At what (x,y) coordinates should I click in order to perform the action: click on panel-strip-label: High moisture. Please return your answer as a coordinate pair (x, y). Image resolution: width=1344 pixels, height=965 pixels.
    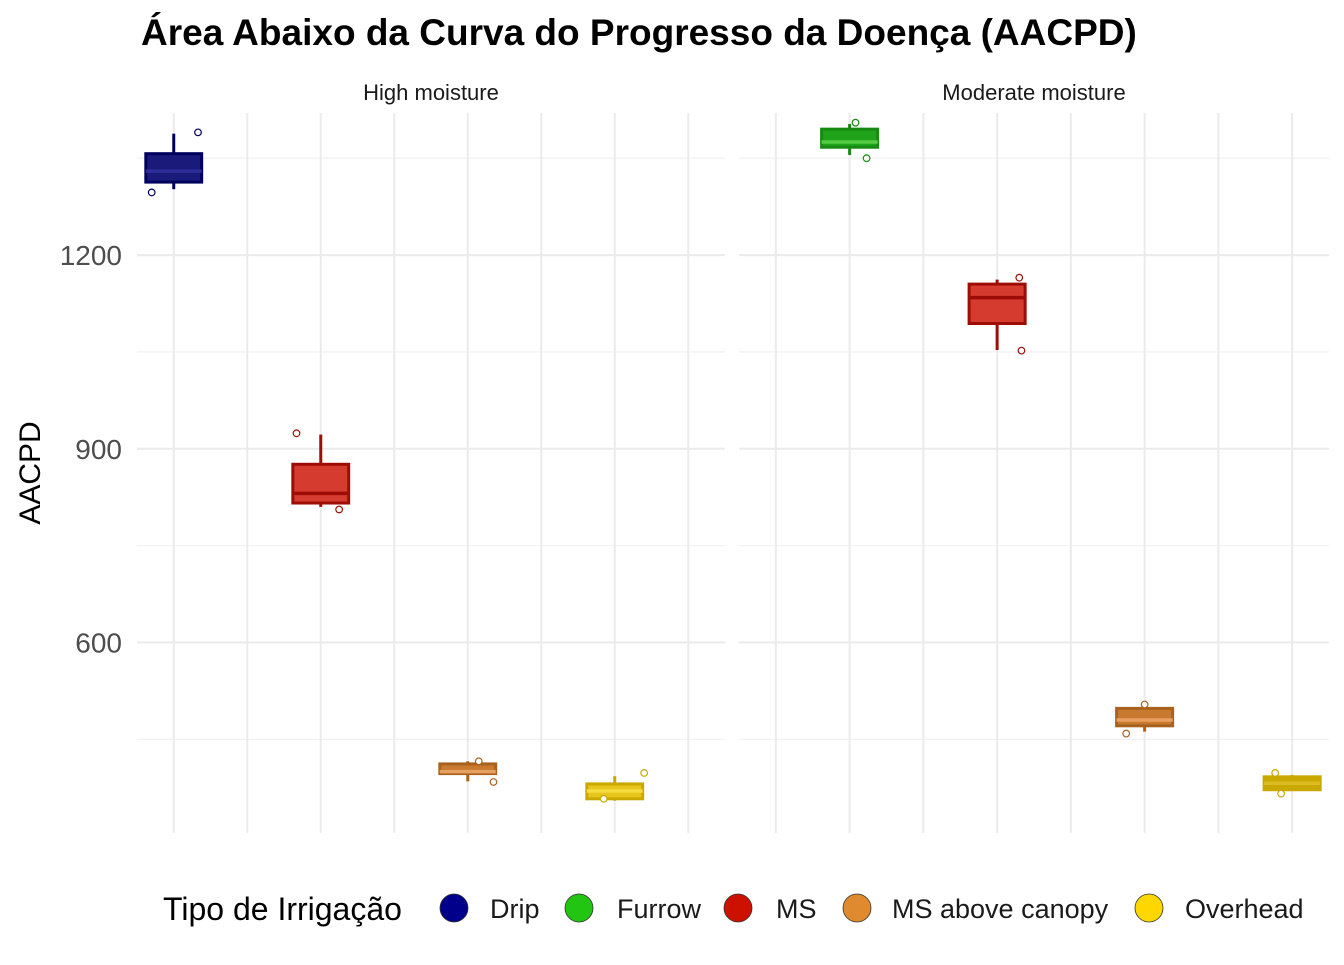
    Looking at the image, I should click on (431, 92).